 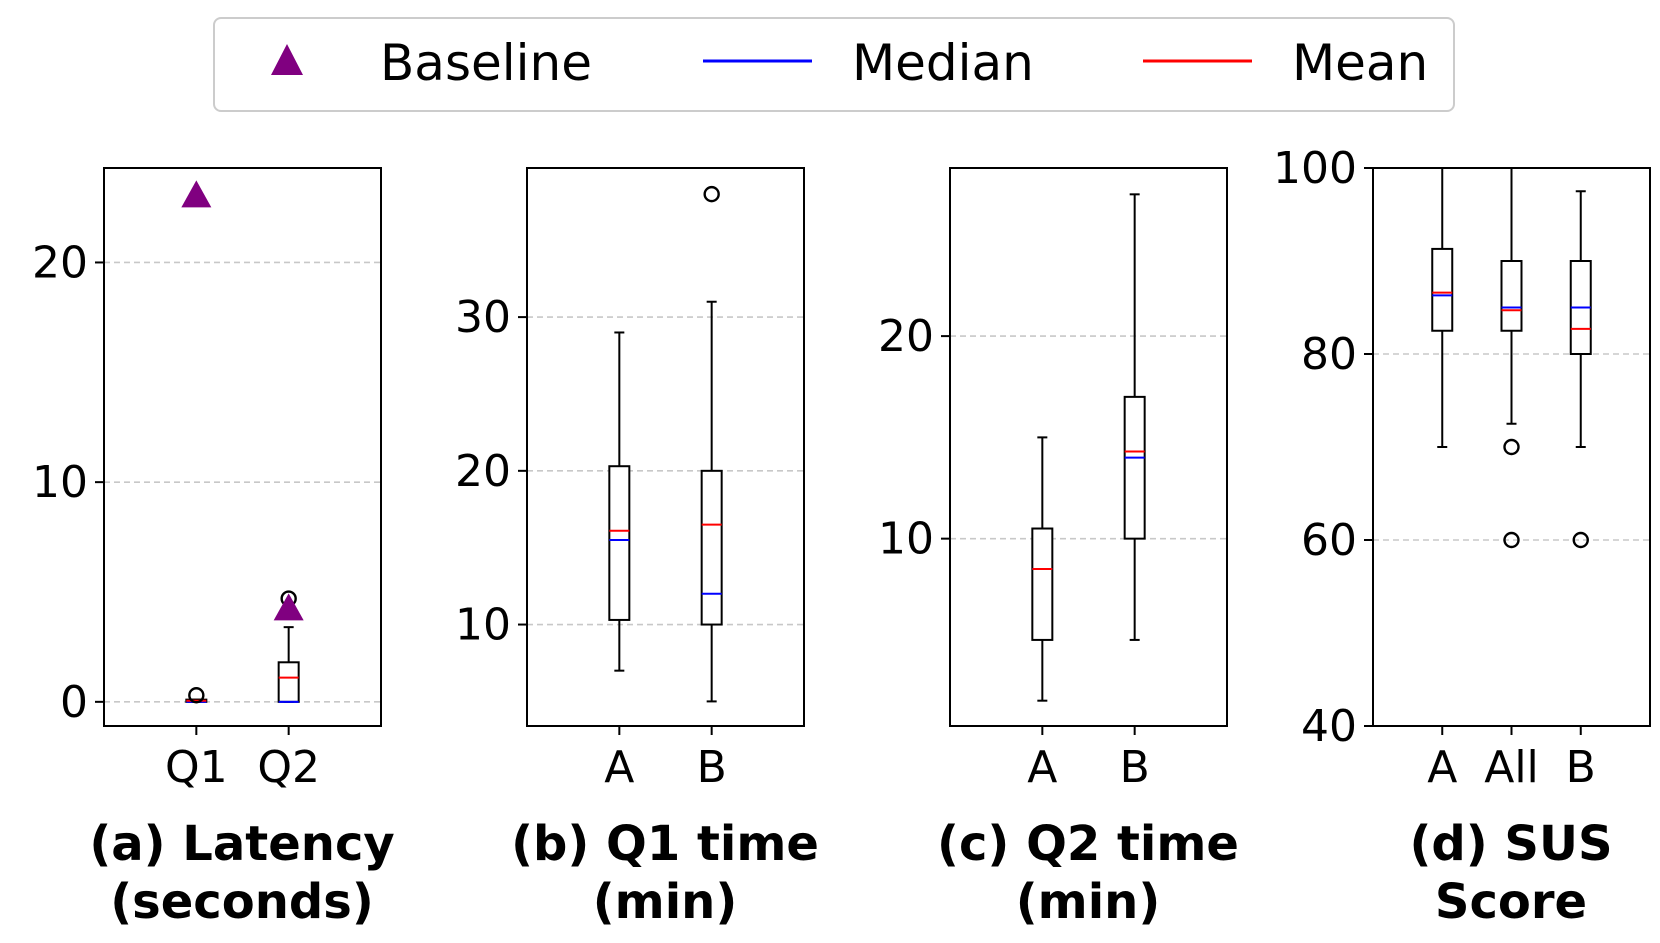 I want to click on y-tick-label: 0, so click(x=74, y=702).